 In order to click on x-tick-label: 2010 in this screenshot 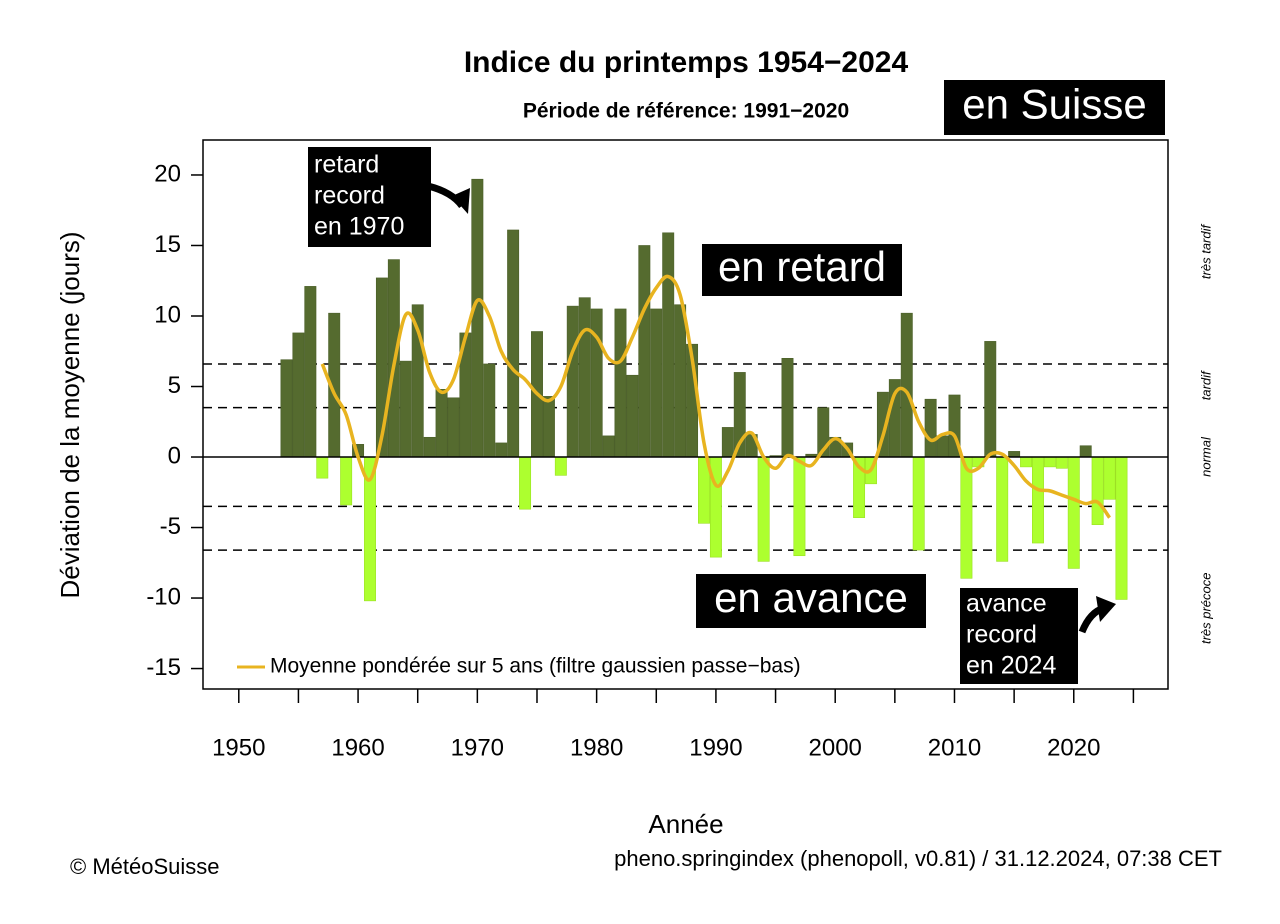, I will do `click(954, 747)`.